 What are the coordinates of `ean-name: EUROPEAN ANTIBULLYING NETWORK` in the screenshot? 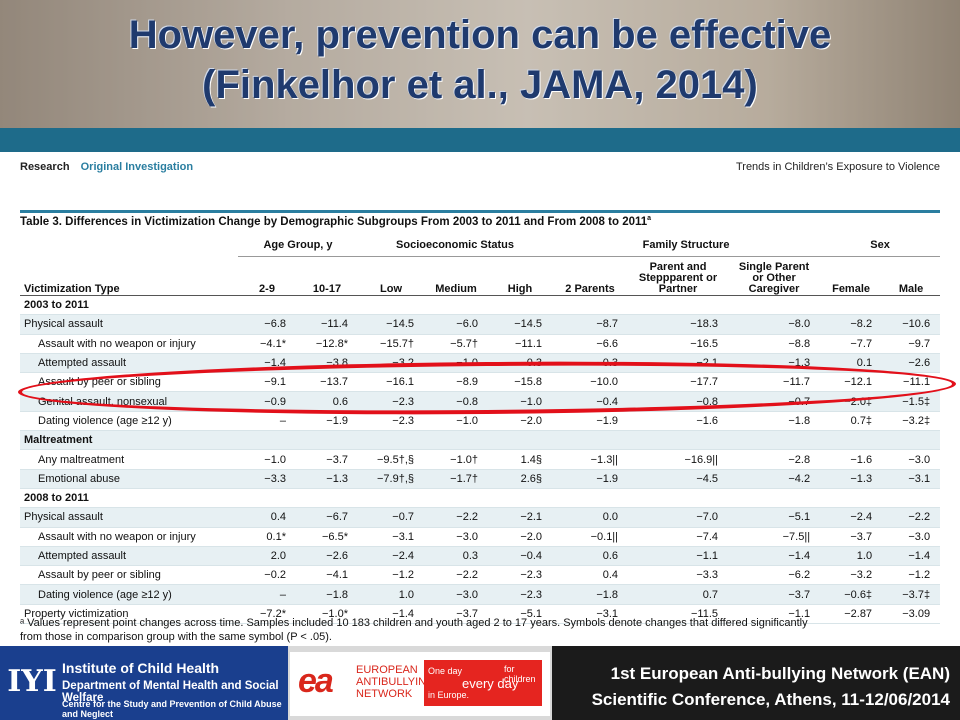 It's located at (395, 682).